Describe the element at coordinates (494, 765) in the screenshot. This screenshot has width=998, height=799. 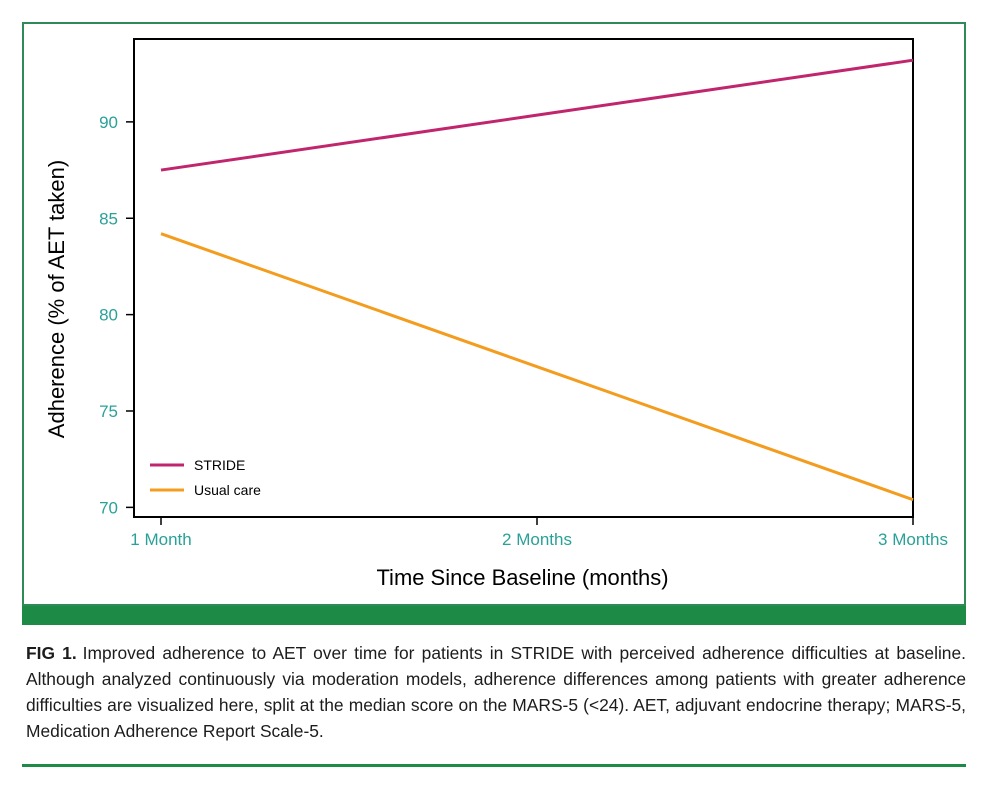
I see `caption-bottom-rule` at that location.